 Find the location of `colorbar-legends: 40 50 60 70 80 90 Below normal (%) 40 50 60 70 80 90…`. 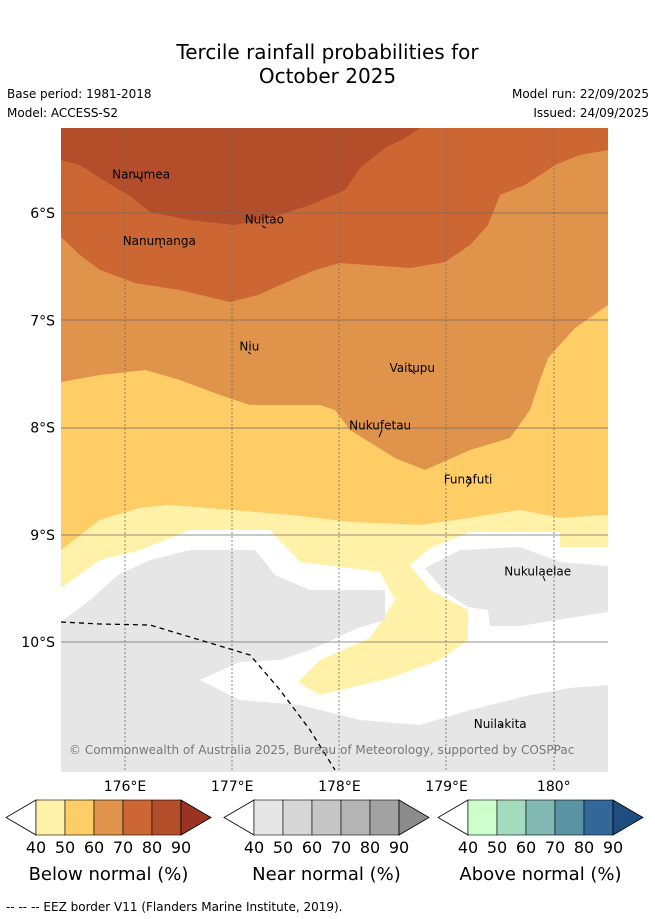

colorbar-legends: 40 50 60 70 80 90 Below normal (%) 40 50 60 70 80 90… is located at coordinates (324, 842).